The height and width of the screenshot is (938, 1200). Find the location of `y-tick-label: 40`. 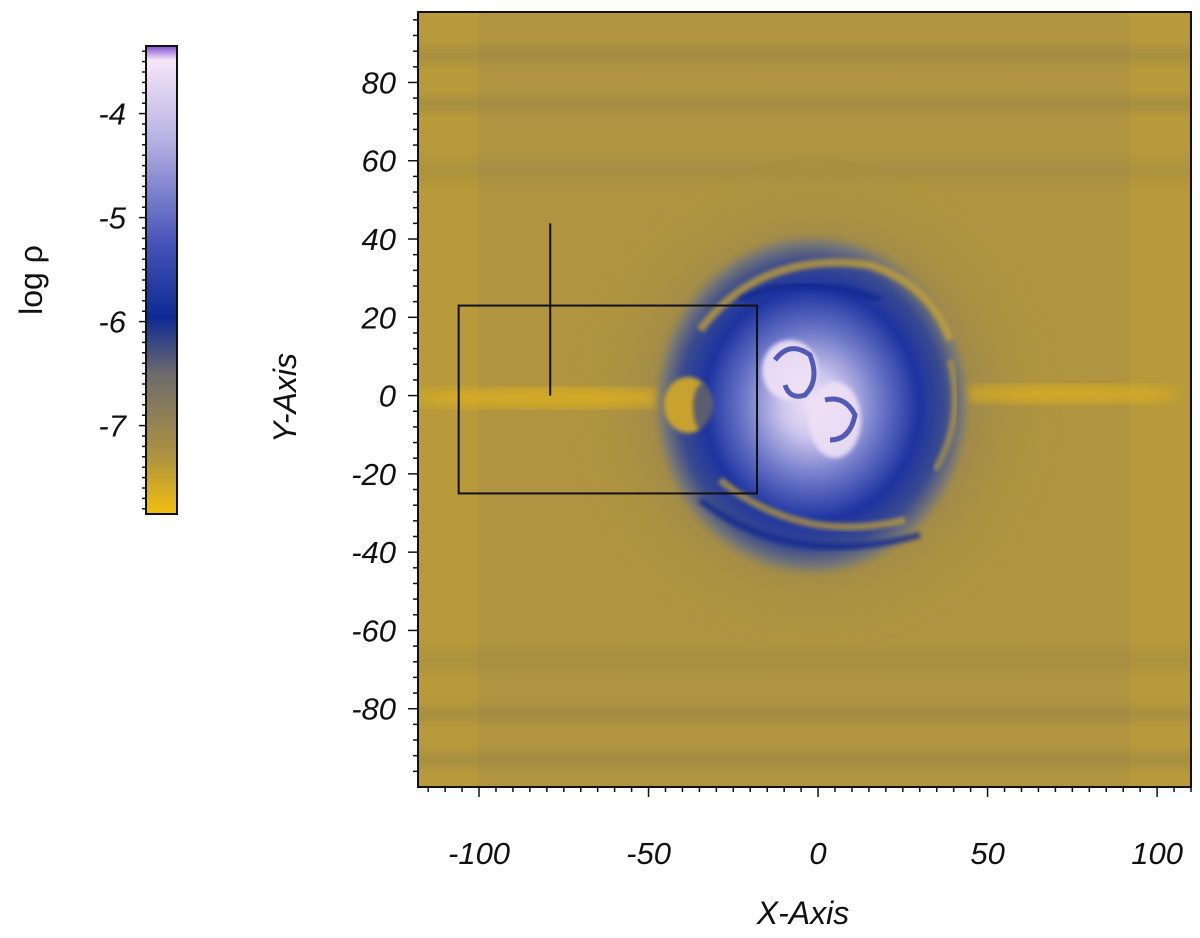

y-tick-label: 40 is located at coordinates (379, 239).